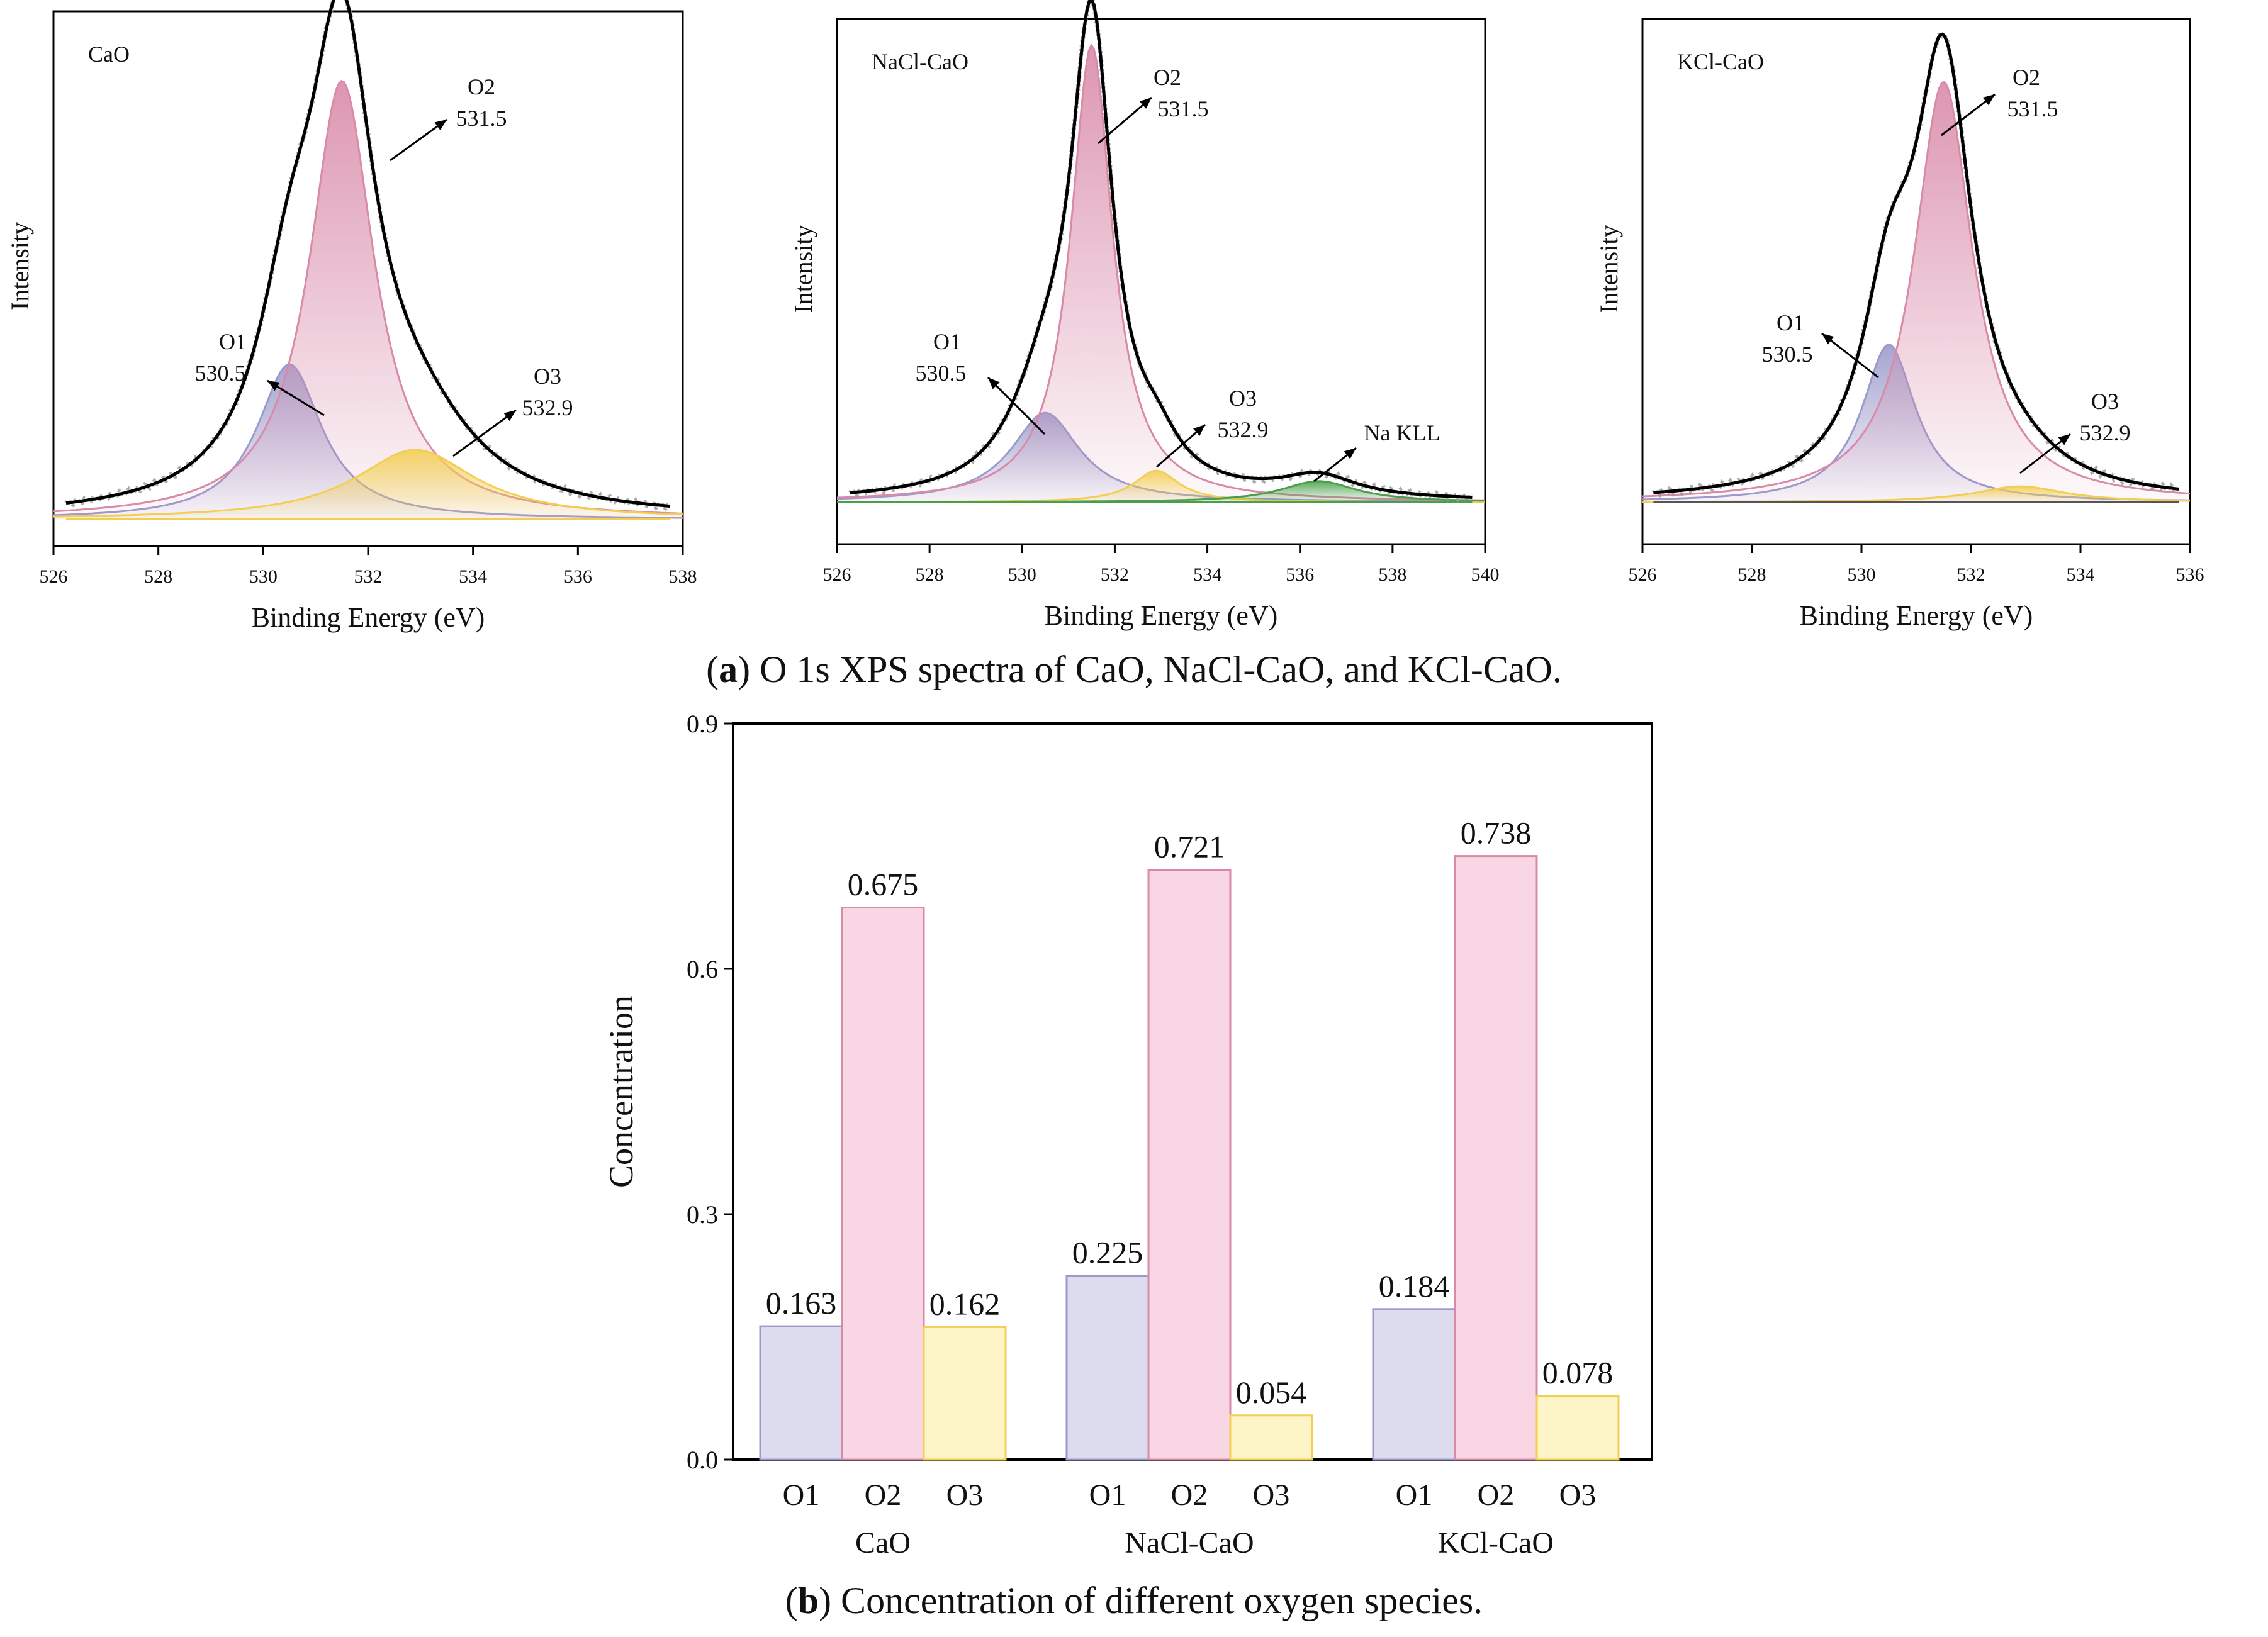 Image resolution: width=2268 pixels, height=1637 pixels. What do you see at coordinates (802, 1303) in the screenshot?
I see `bar-data-label: 0.163` at bounding box center [802, 1303].